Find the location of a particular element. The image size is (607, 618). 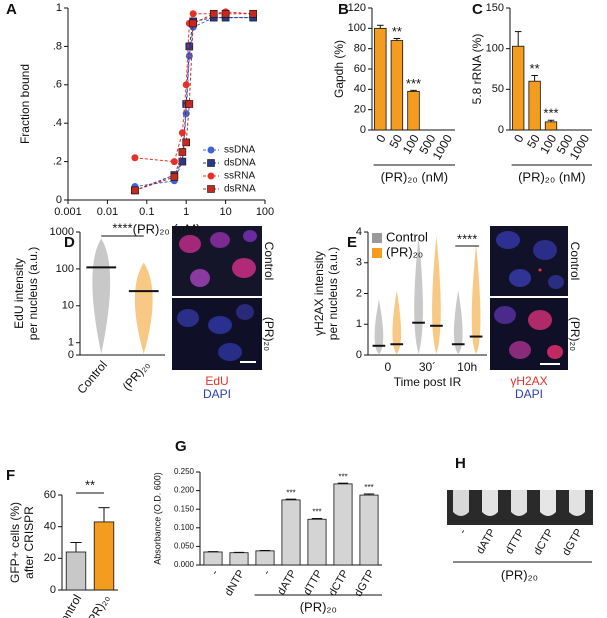

y-axis-label: GFP+ cells (%) is located at coordinates (15, 542).